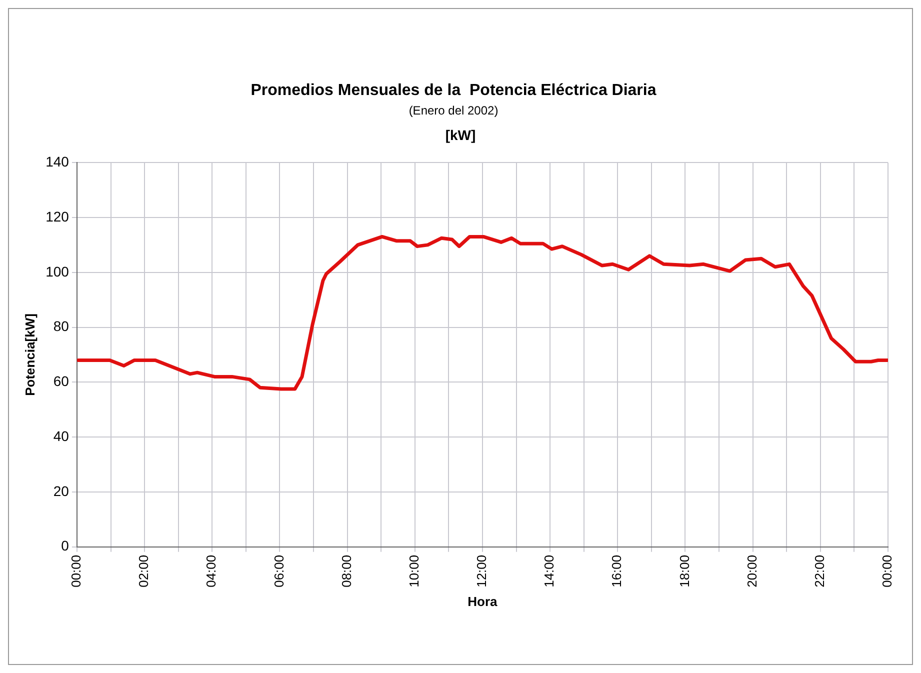 This screenshot has height=673, width=921. Describe the element at coordinates (61, 436) in the screenshot. I see `y-tick-label: 40` at that location.